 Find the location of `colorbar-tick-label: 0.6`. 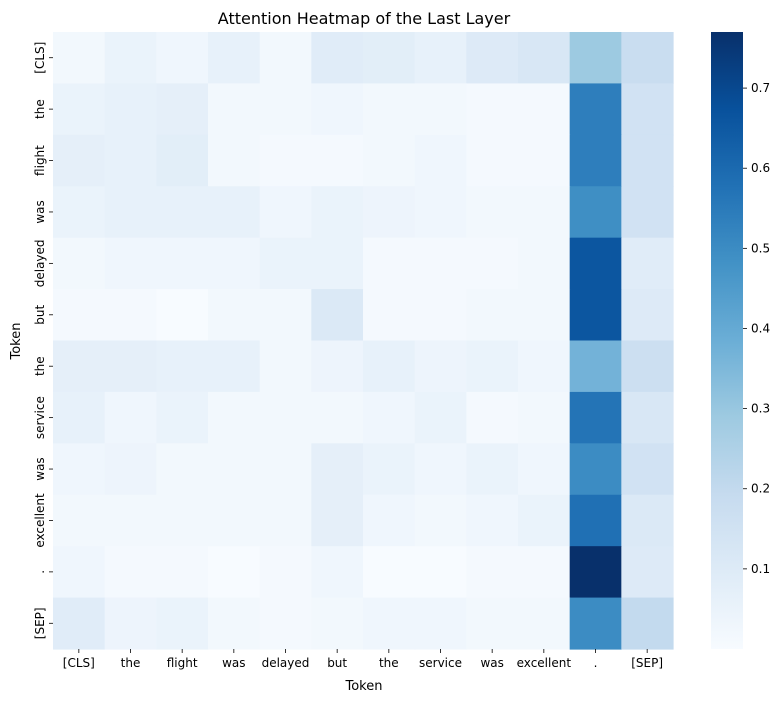

colorbar-tick-label: 0.6 is located at coordinates (760, 168).